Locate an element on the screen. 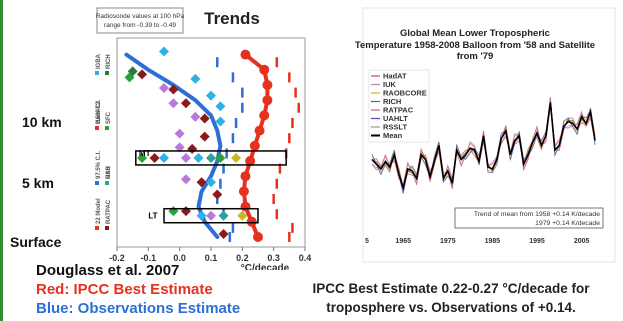  trend-annotation-line: 1979 +0.14 K/decade is located at coordinates (567, 223).